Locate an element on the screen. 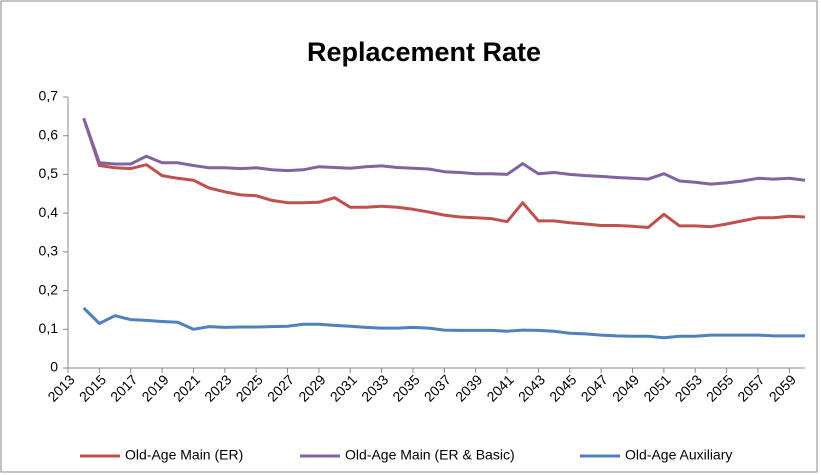 Image resolution: width=821 pixels, height=475 pixels. legend-label: Old-Age Main (ER) is located at coordinates (184, 455).